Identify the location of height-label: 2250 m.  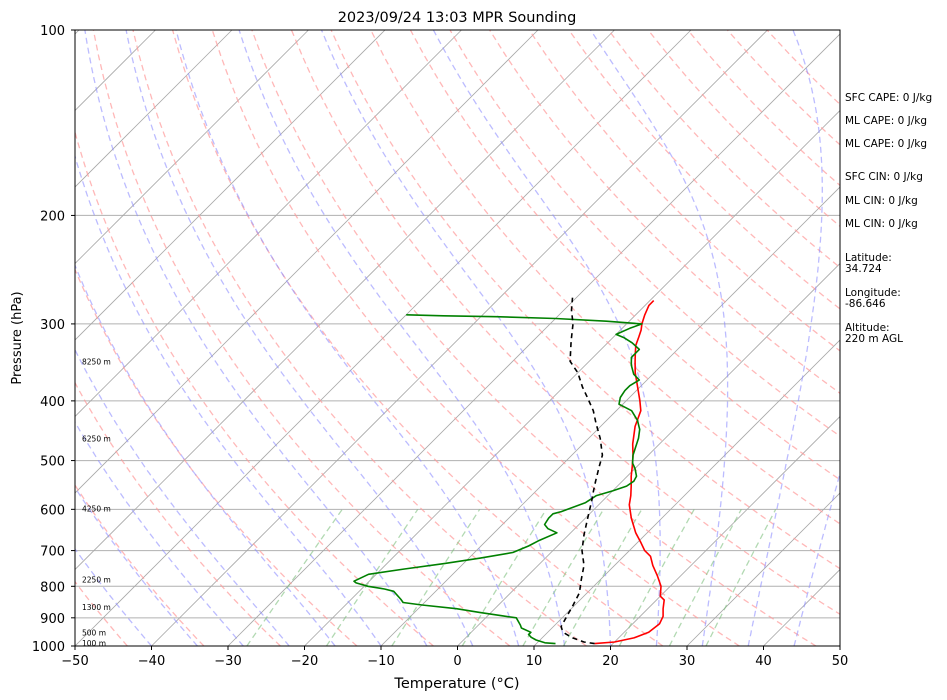
(96, 580).